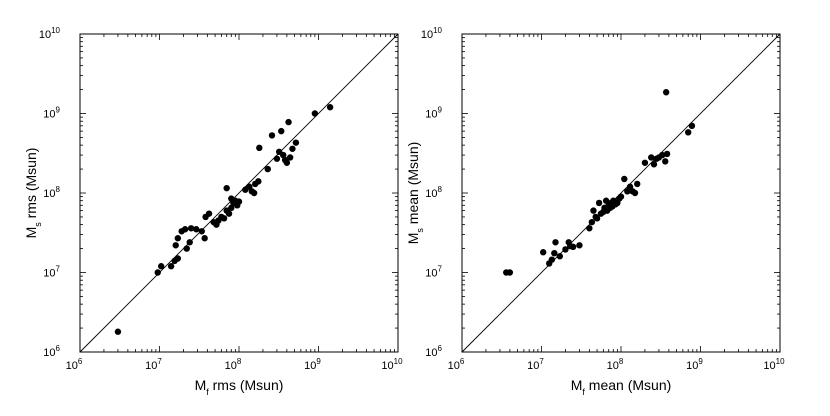  Describe the element at coordinates (437, 30) in the screenshot. I see `y-tick-label-exponent: 10` at that location.